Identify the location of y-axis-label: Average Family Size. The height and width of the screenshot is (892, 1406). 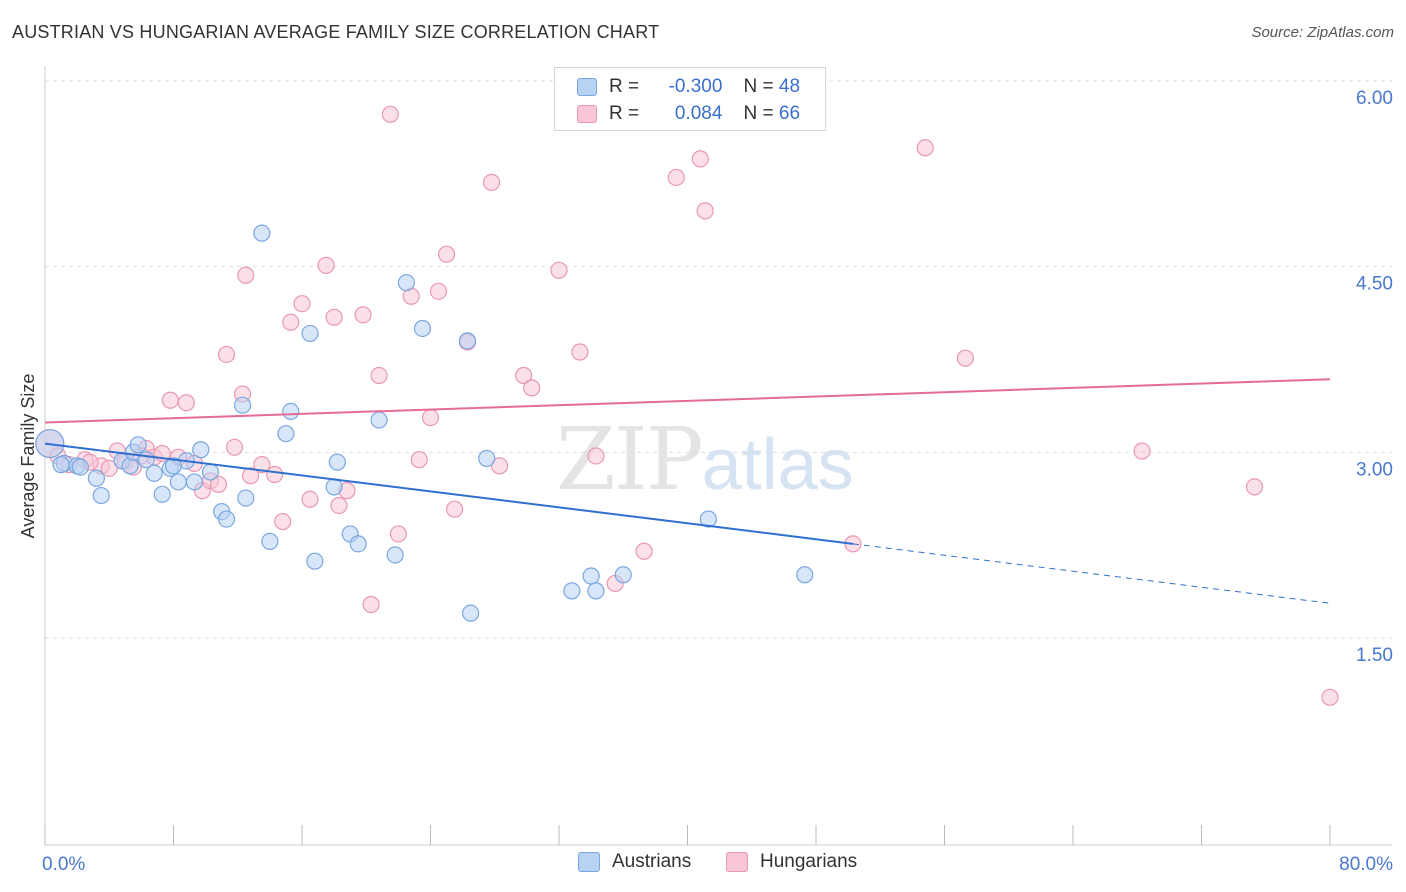
(28, 456).